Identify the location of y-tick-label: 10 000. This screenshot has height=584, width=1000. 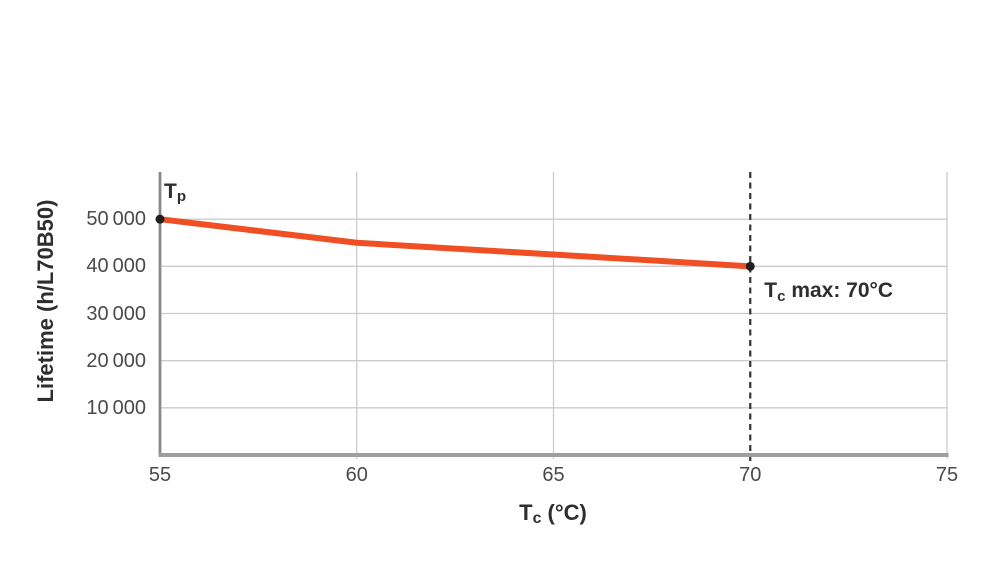
(116, 407).